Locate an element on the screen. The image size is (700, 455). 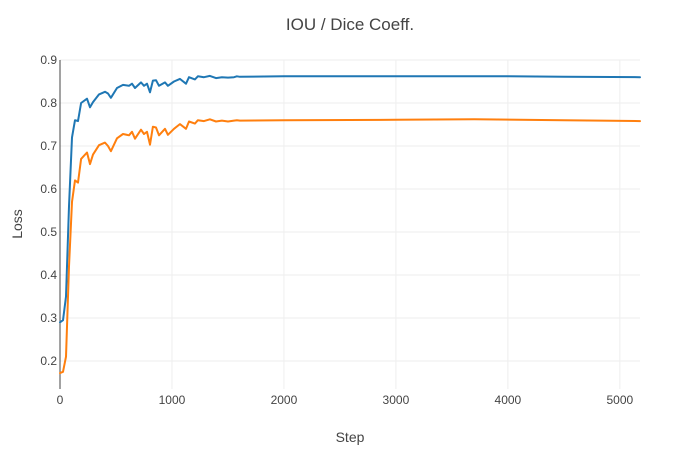
y-tick-label: 0.9 is located at coordinates (48, 60).